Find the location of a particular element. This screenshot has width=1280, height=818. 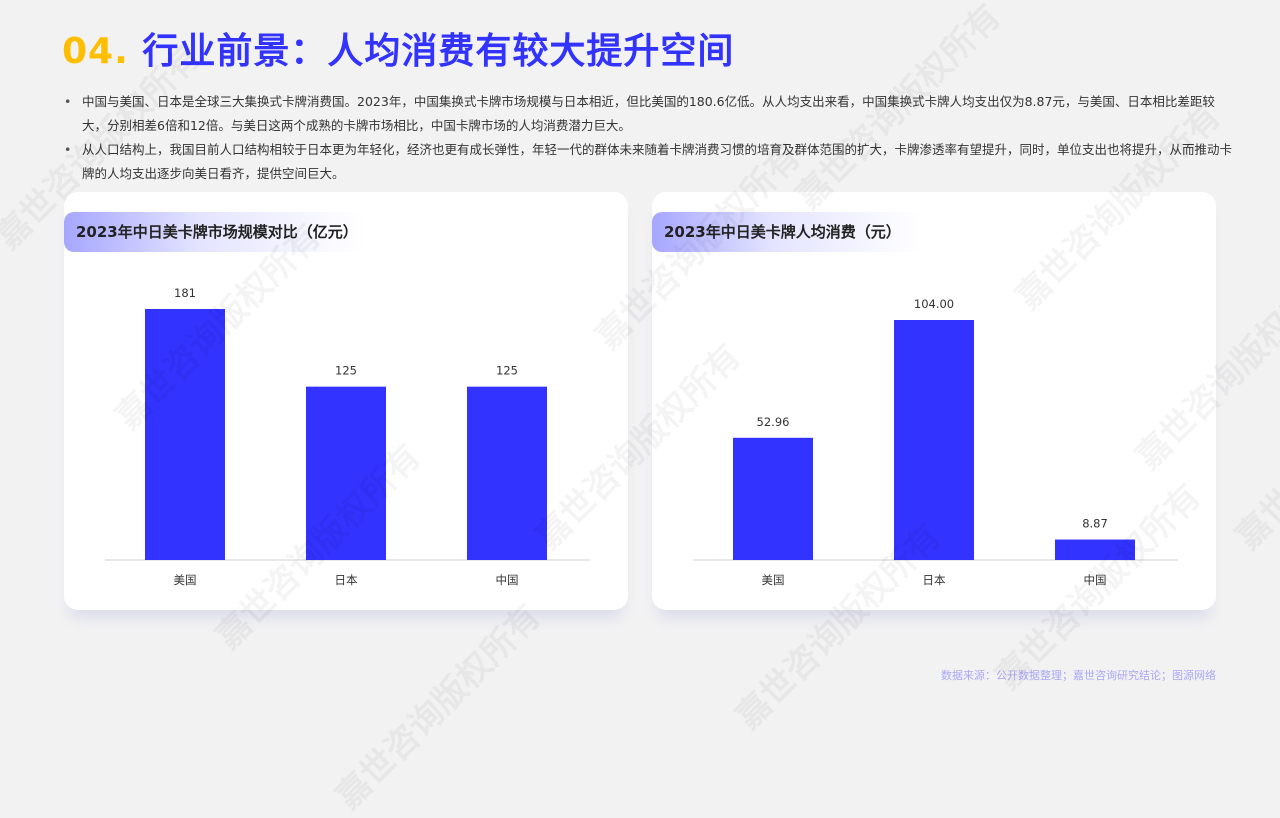

page-title: 04. 行业前景：人均消费有较大提升空间 is located at coordinates (398, 48).